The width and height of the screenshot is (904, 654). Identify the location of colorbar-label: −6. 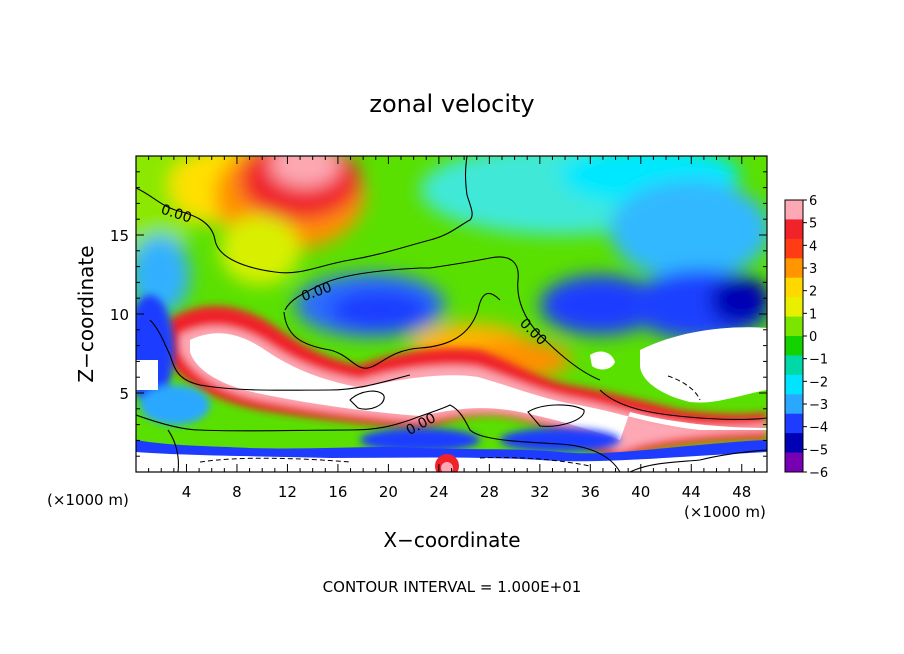
(818, 473).